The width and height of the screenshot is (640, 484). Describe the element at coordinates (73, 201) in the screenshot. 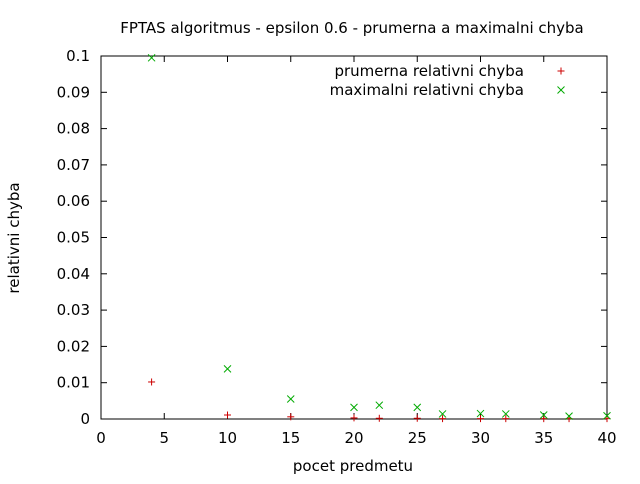

I see `y-tick-label: 0.06` at that location.